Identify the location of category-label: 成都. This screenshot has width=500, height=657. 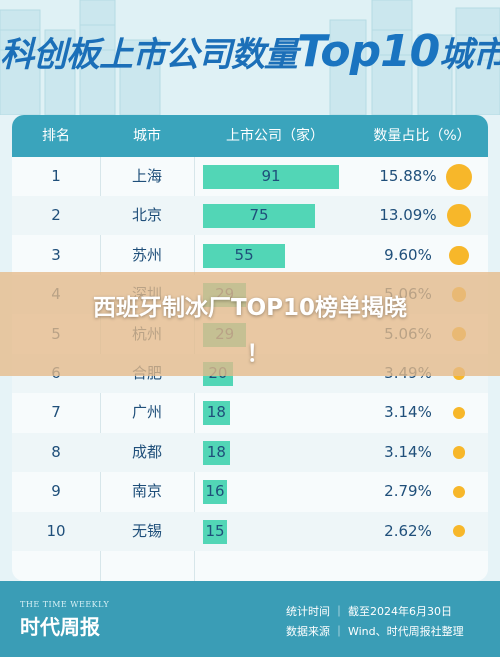
(146, 451).